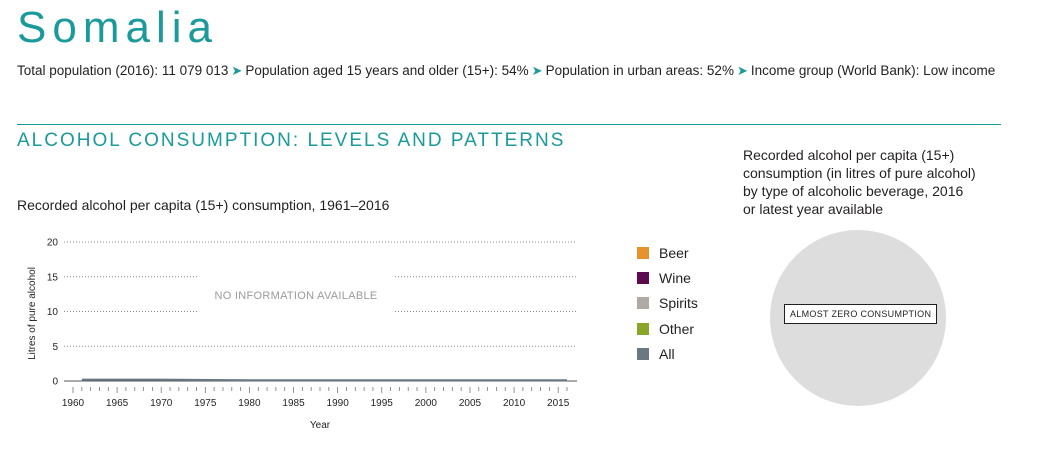  Describe the element at coordinates (73, 403) in the screenshot. I see `x-tick-label: 1960` at that location.